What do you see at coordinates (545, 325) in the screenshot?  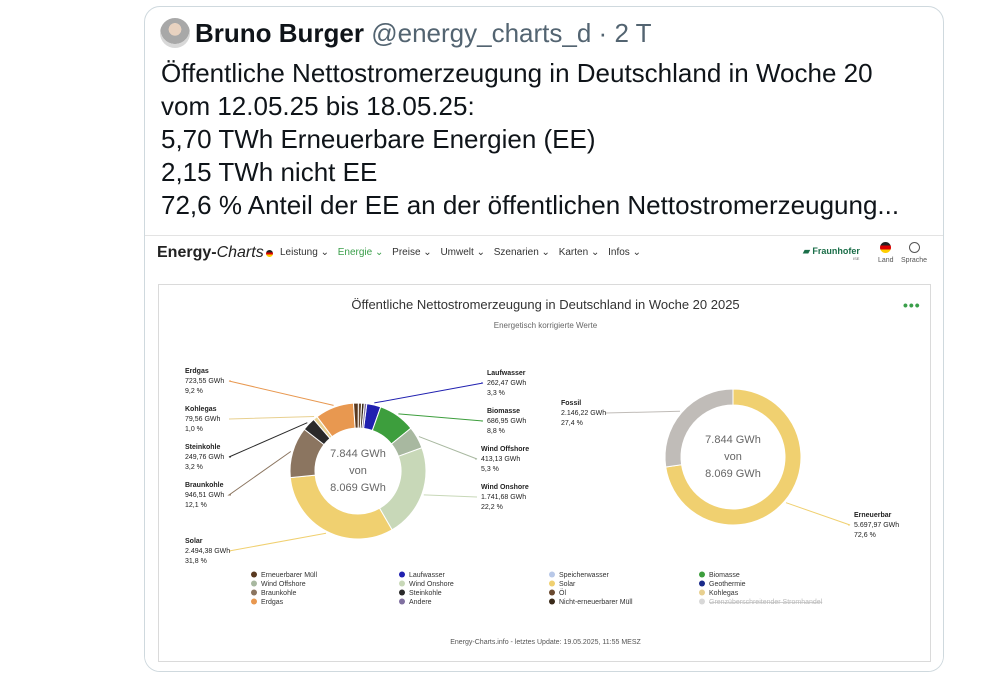 I see `chart-subtitle: Energetisch korrigierte Werte` at bounding box center [545, 325].